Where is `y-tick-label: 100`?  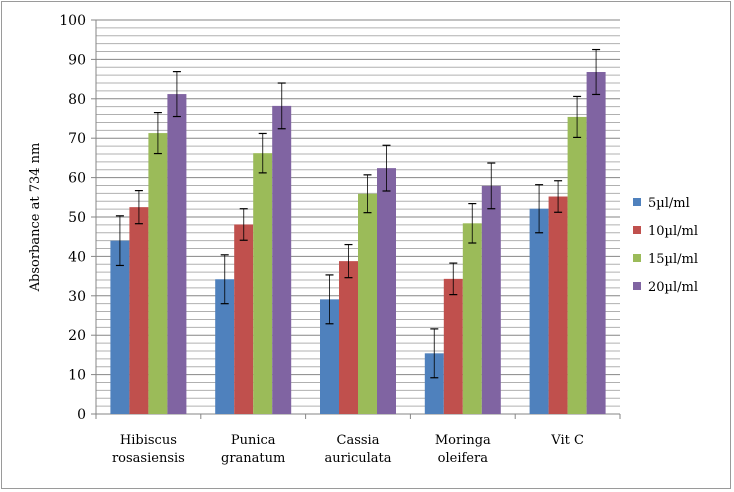 y-tick-label: 100 is located at coordinates (72, 21).